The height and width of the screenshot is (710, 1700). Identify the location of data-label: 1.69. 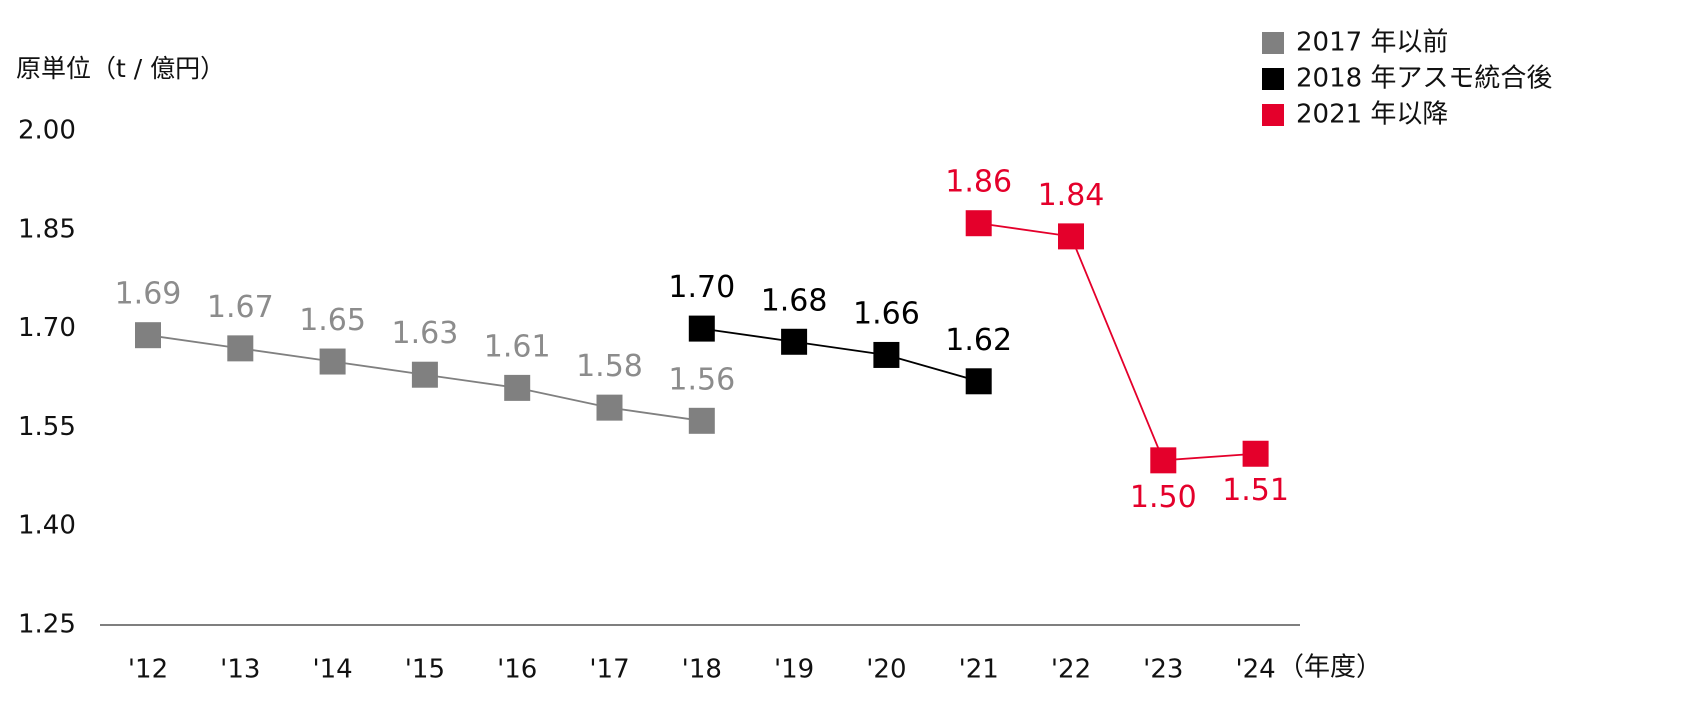
(148, 294).